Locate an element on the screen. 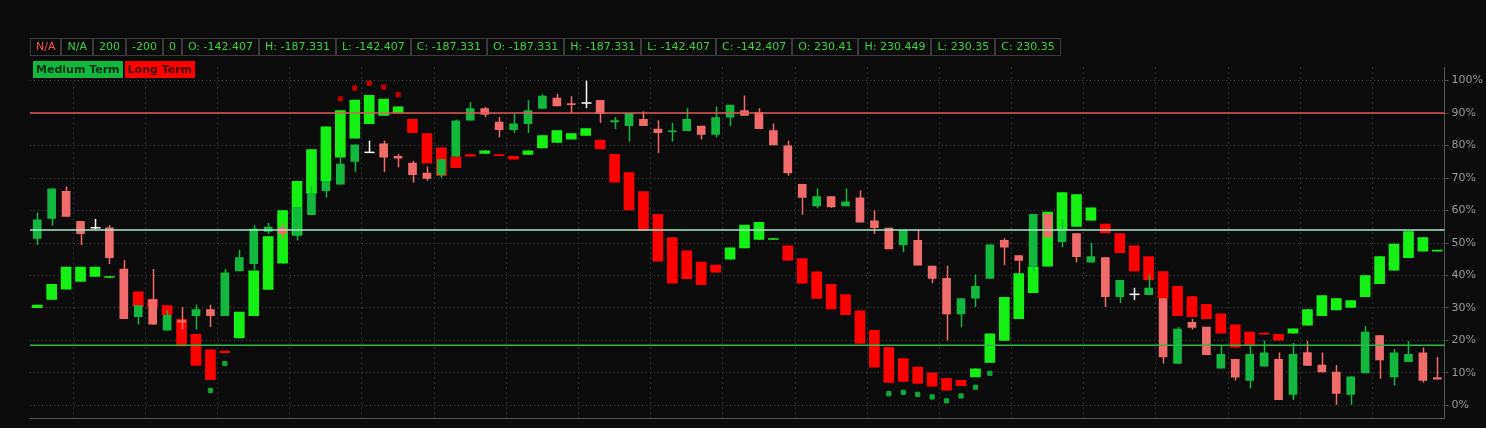  text: O: 230.41 is located at coordinates (825, 47).